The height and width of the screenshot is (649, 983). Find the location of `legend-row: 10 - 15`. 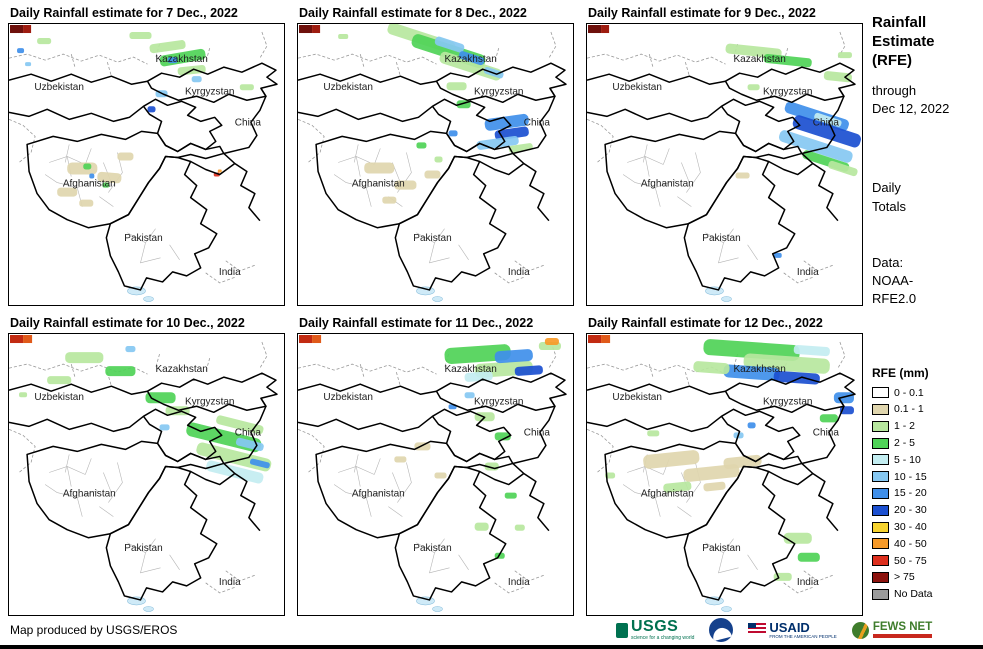

legend-row: 10 - 15 is located at coordinates (926, 476).